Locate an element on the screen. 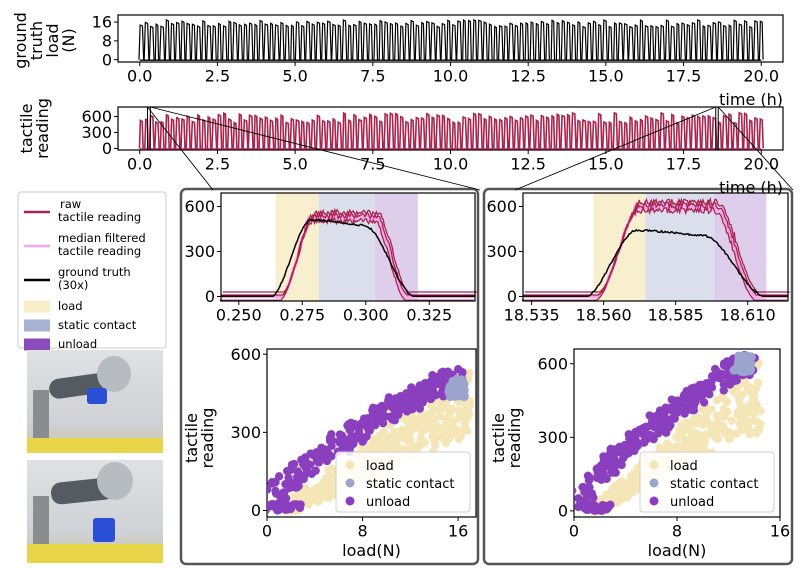 The image size is (800, 568). zoom-window-marker is located at coordinates (717, 128).